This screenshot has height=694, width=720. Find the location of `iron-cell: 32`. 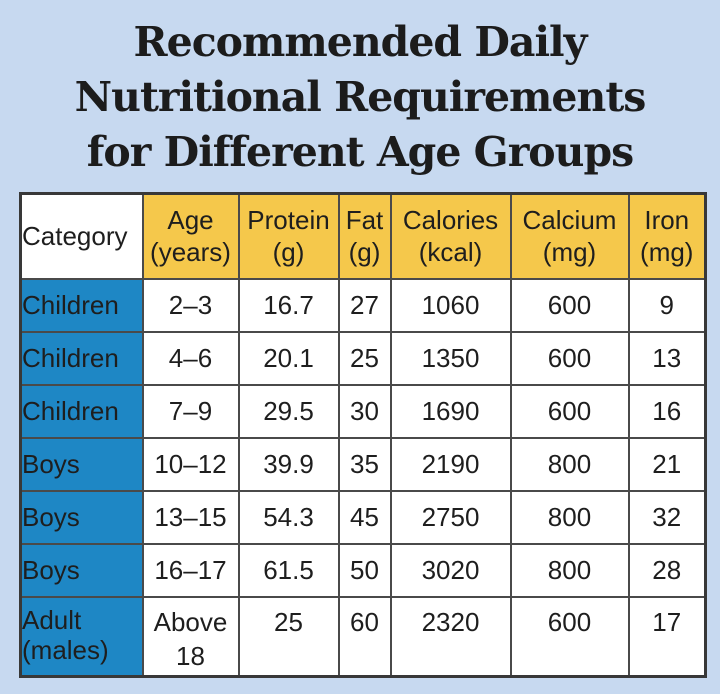

iron-cell: 32 is located at coordinates (667, 517).